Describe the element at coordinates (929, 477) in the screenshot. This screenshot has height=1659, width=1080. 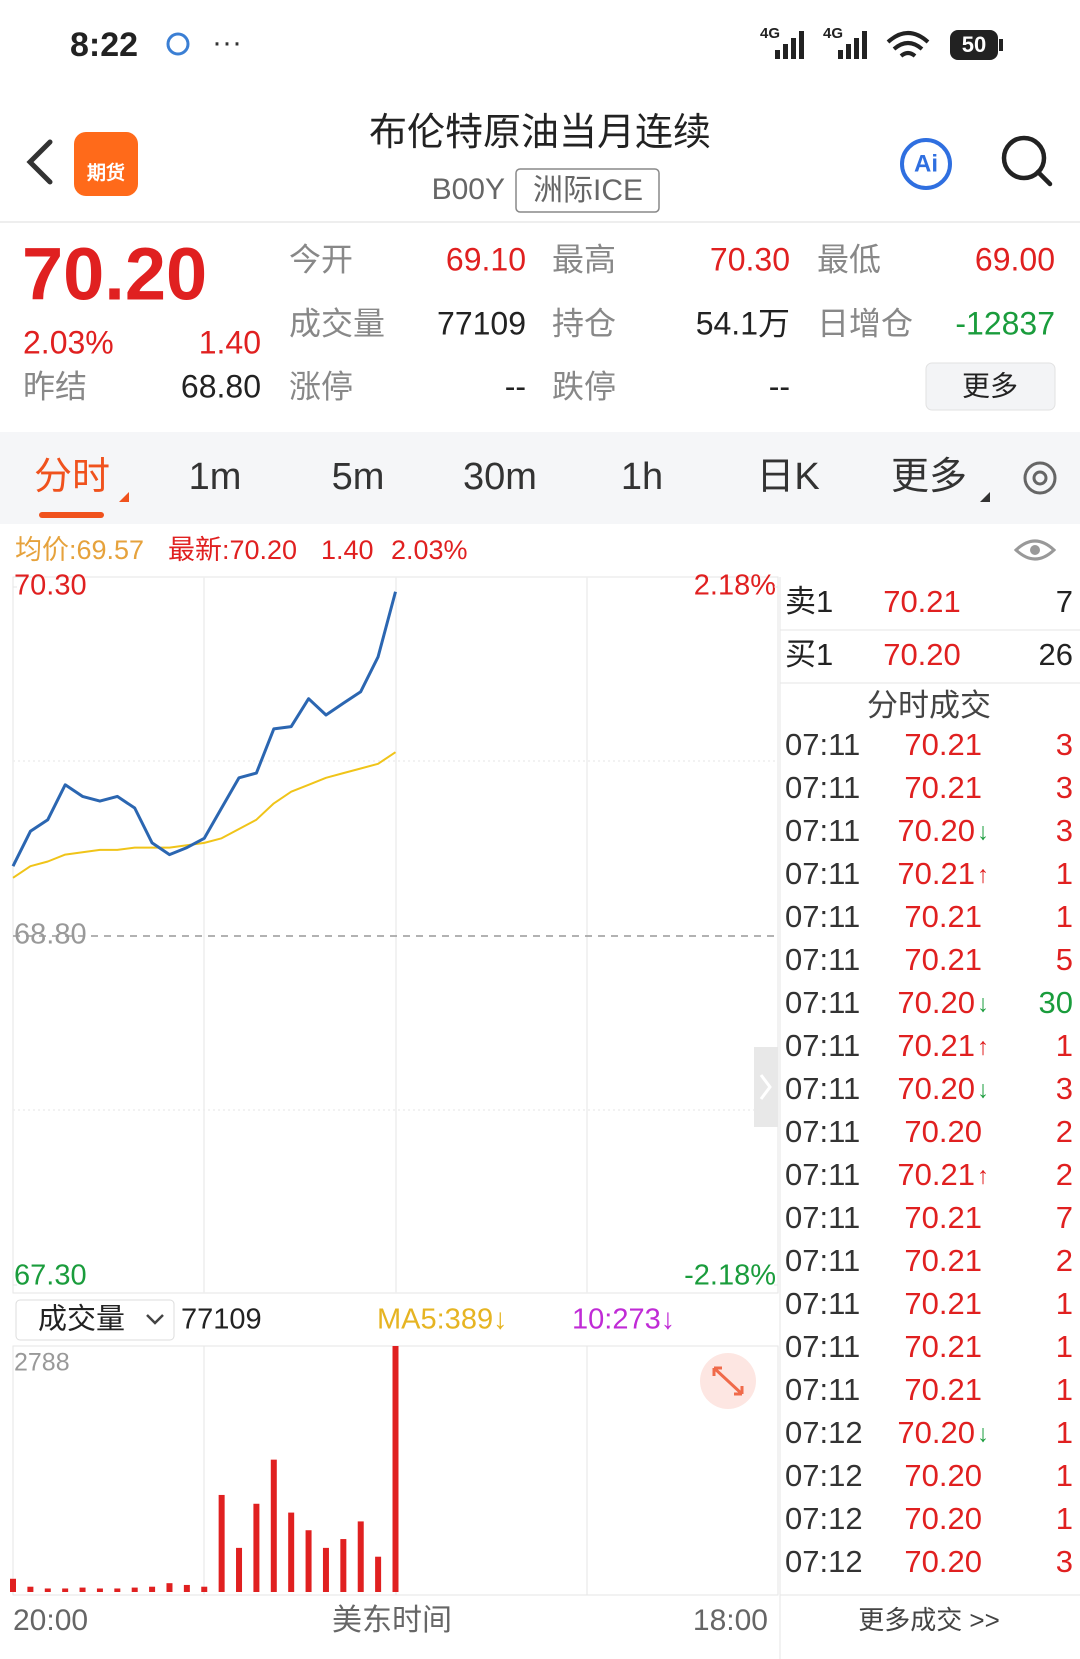
I see `tab: 更多` at that location.